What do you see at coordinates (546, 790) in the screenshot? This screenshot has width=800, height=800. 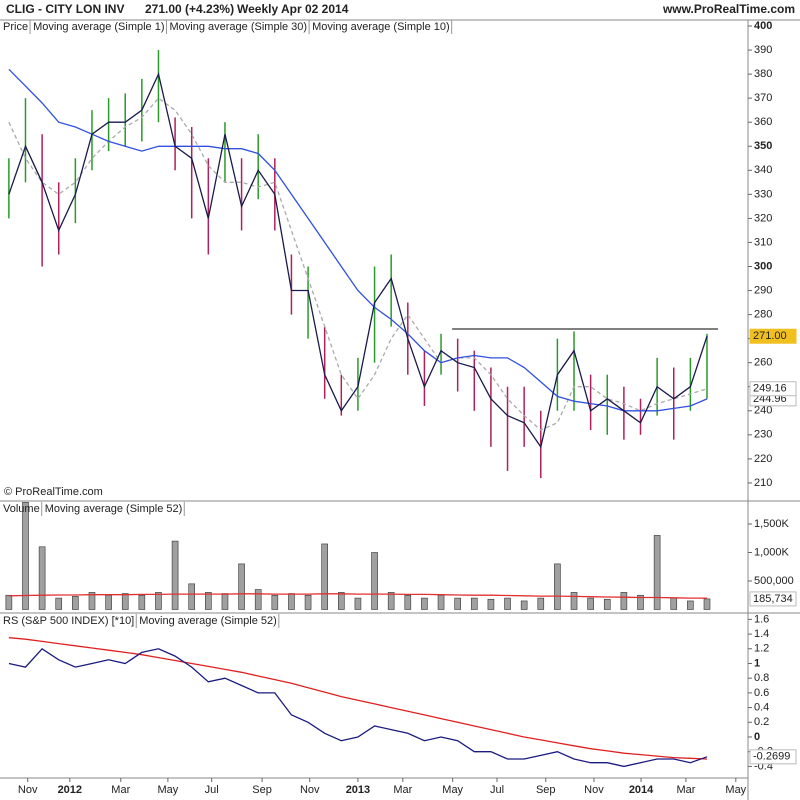 I see `x-tick-label: Sep` at bounding box center [546, 790].